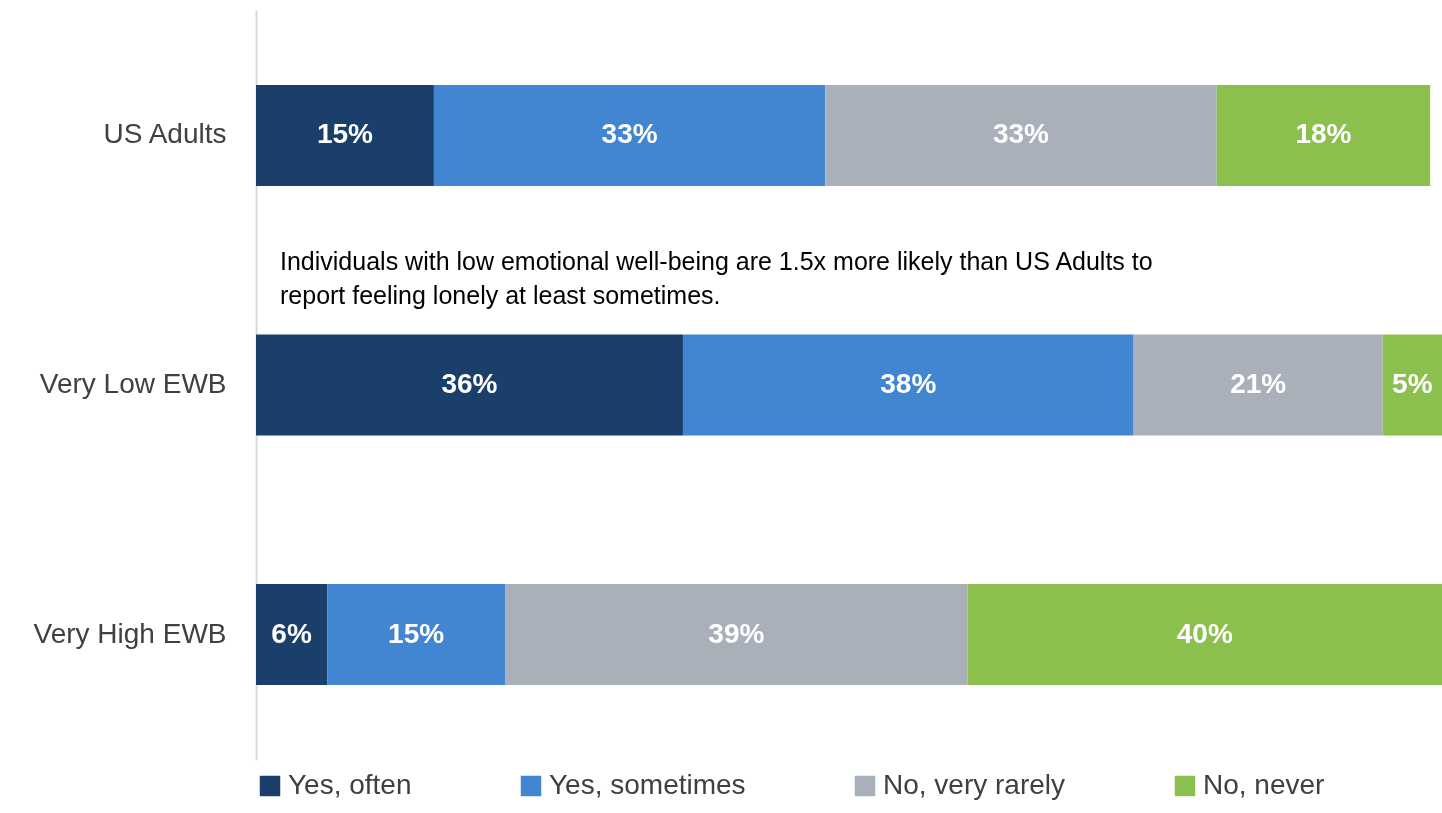 This screenshot has width=1442, height=813. I want to click on data-label: 39%, so click(736, 633).